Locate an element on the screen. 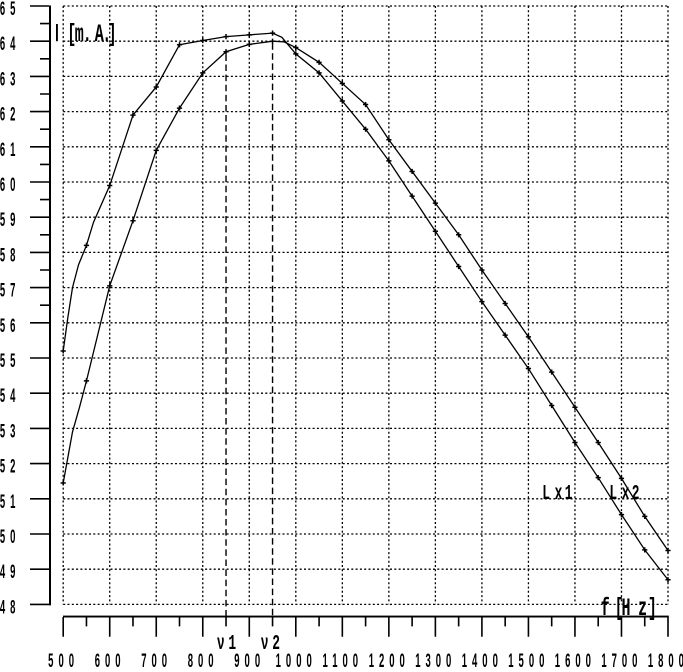 This screenshot has width=683, height=672. svg-text: 1600 is located at coordinates (575, 661).